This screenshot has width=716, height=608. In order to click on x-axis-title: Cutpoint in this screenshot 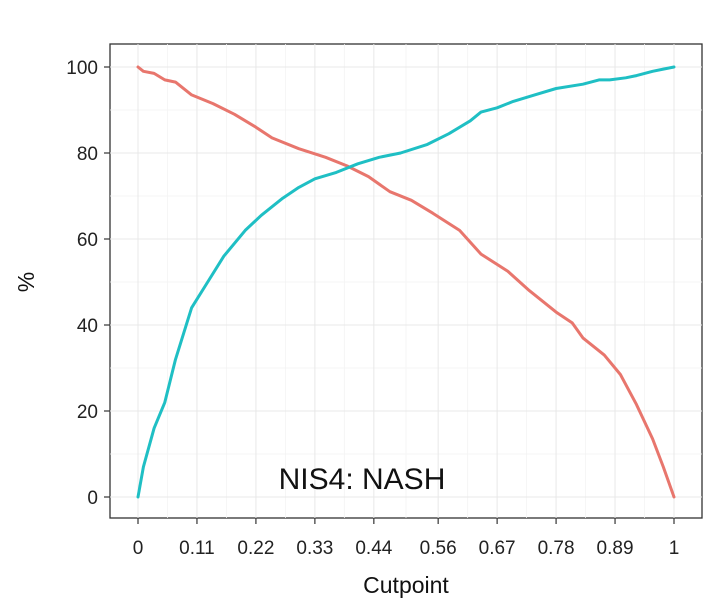, I will do `click(406, 585)`.